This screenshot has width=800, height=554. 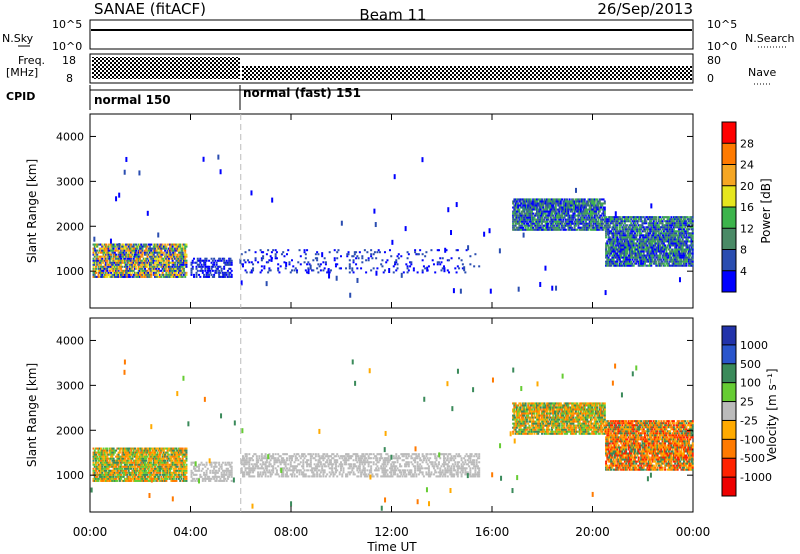 What do you see at coordinates (729, 196) in the screenshot?
I see `colorbar-swatch` at bounding box center [729, 196].